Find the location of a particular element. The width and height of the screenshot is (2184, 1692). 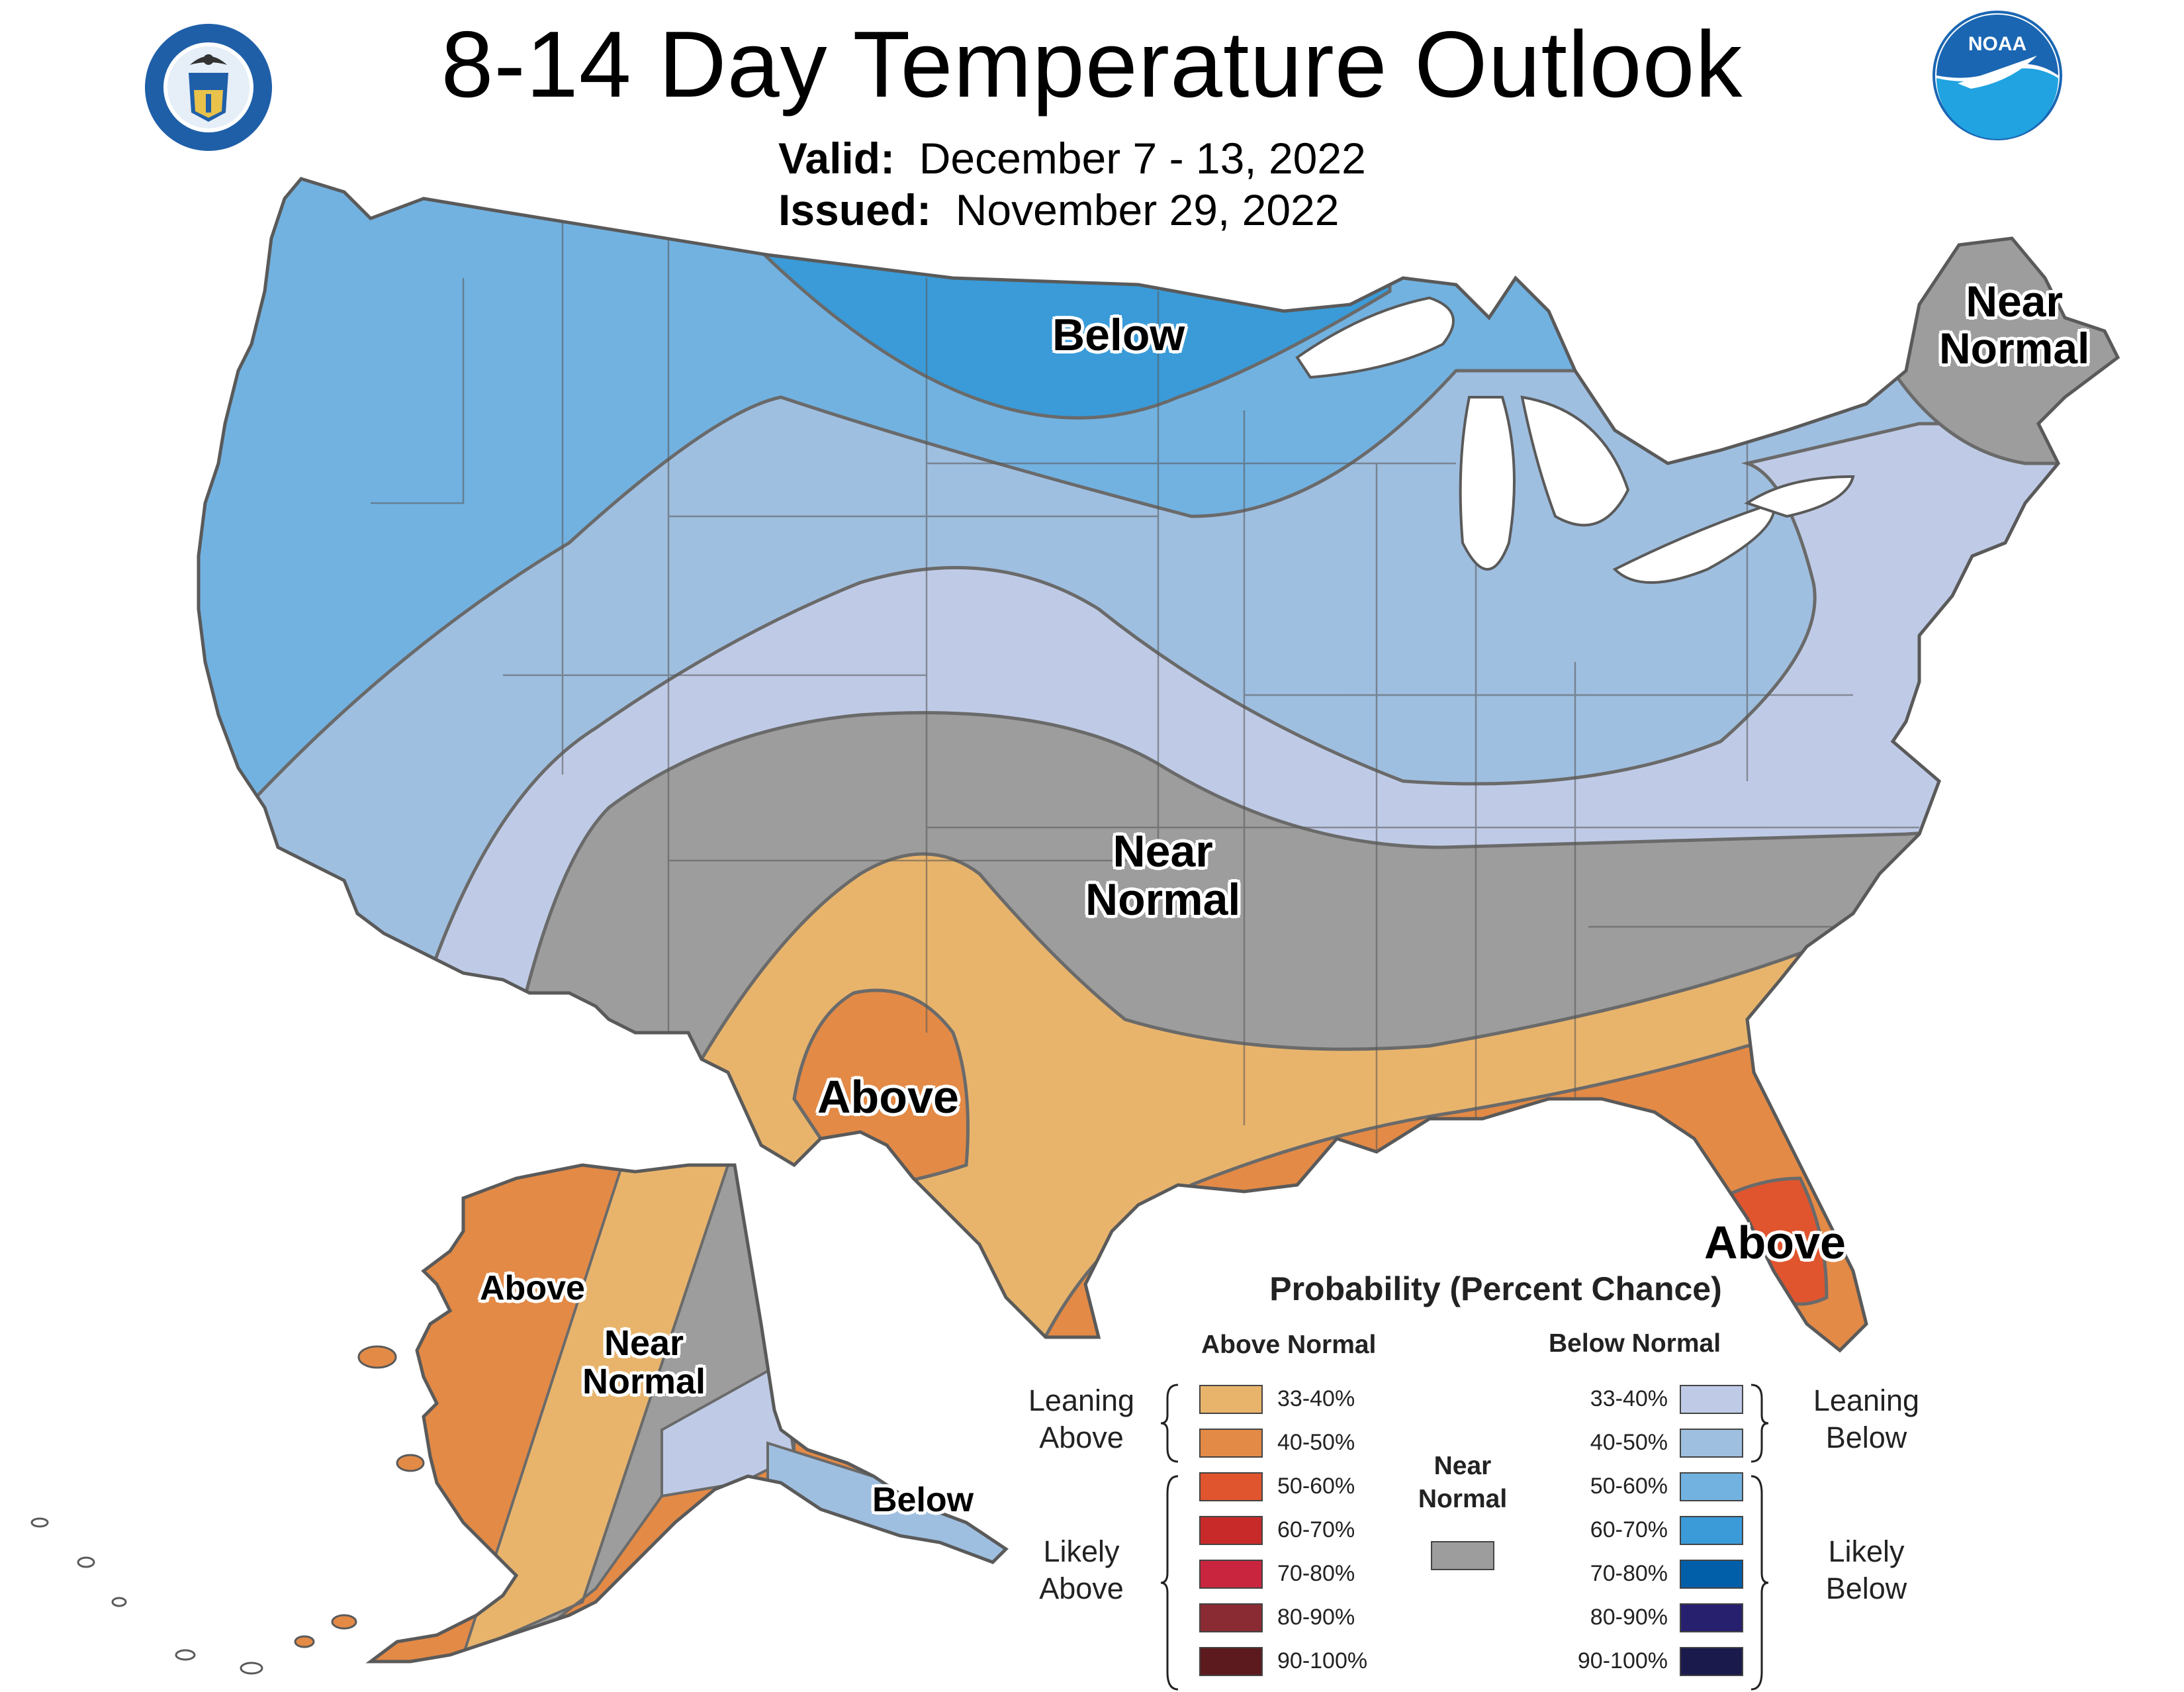

above-range-label-2: 50-60% is located at coordinates (1316, 1487).